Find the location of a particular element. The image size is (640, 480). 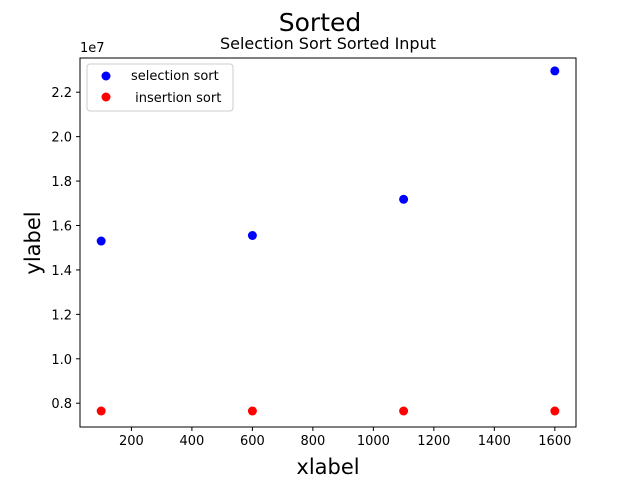

legend-frame is located at coordinates (160, 87).